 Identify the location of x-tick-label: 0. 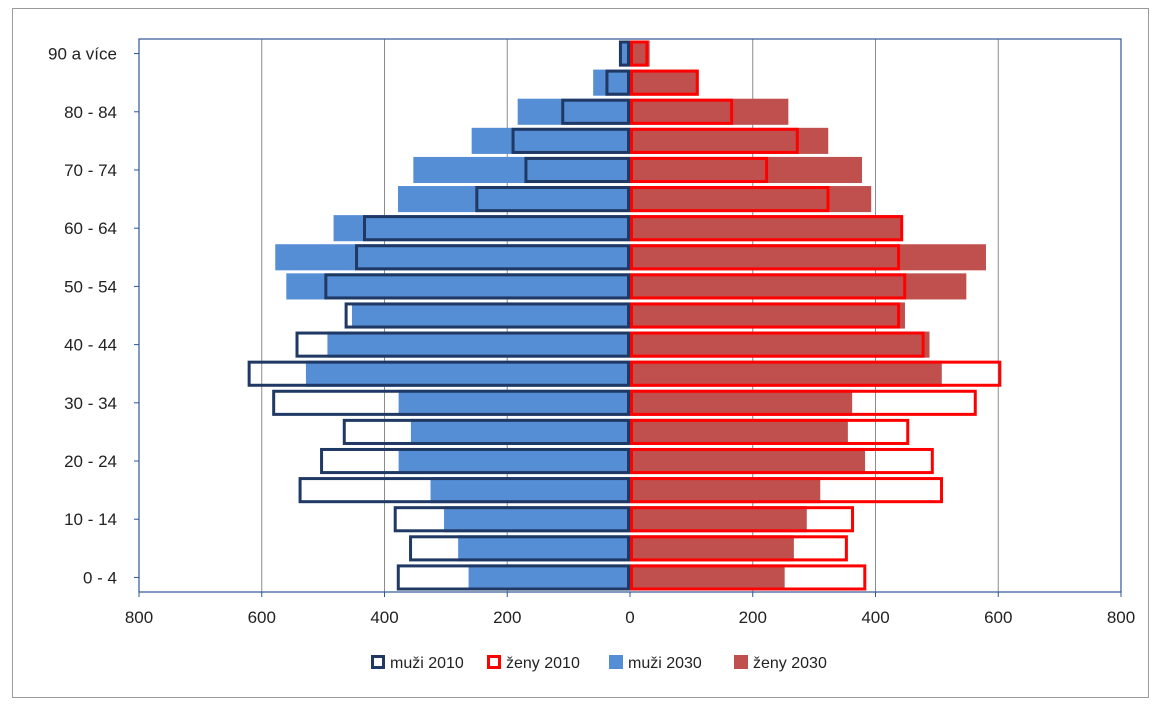
(629, 617).